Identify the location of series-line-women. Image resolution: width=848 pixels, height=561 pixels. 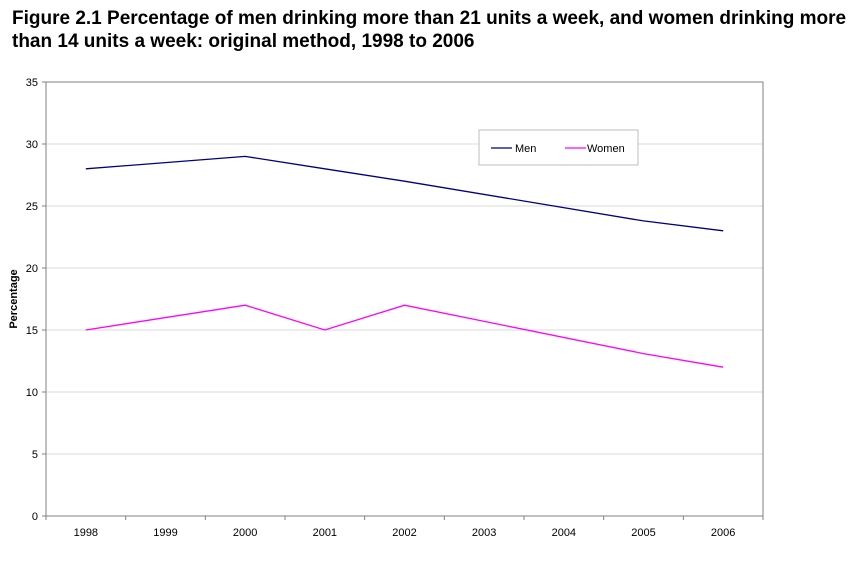
(404, 336).